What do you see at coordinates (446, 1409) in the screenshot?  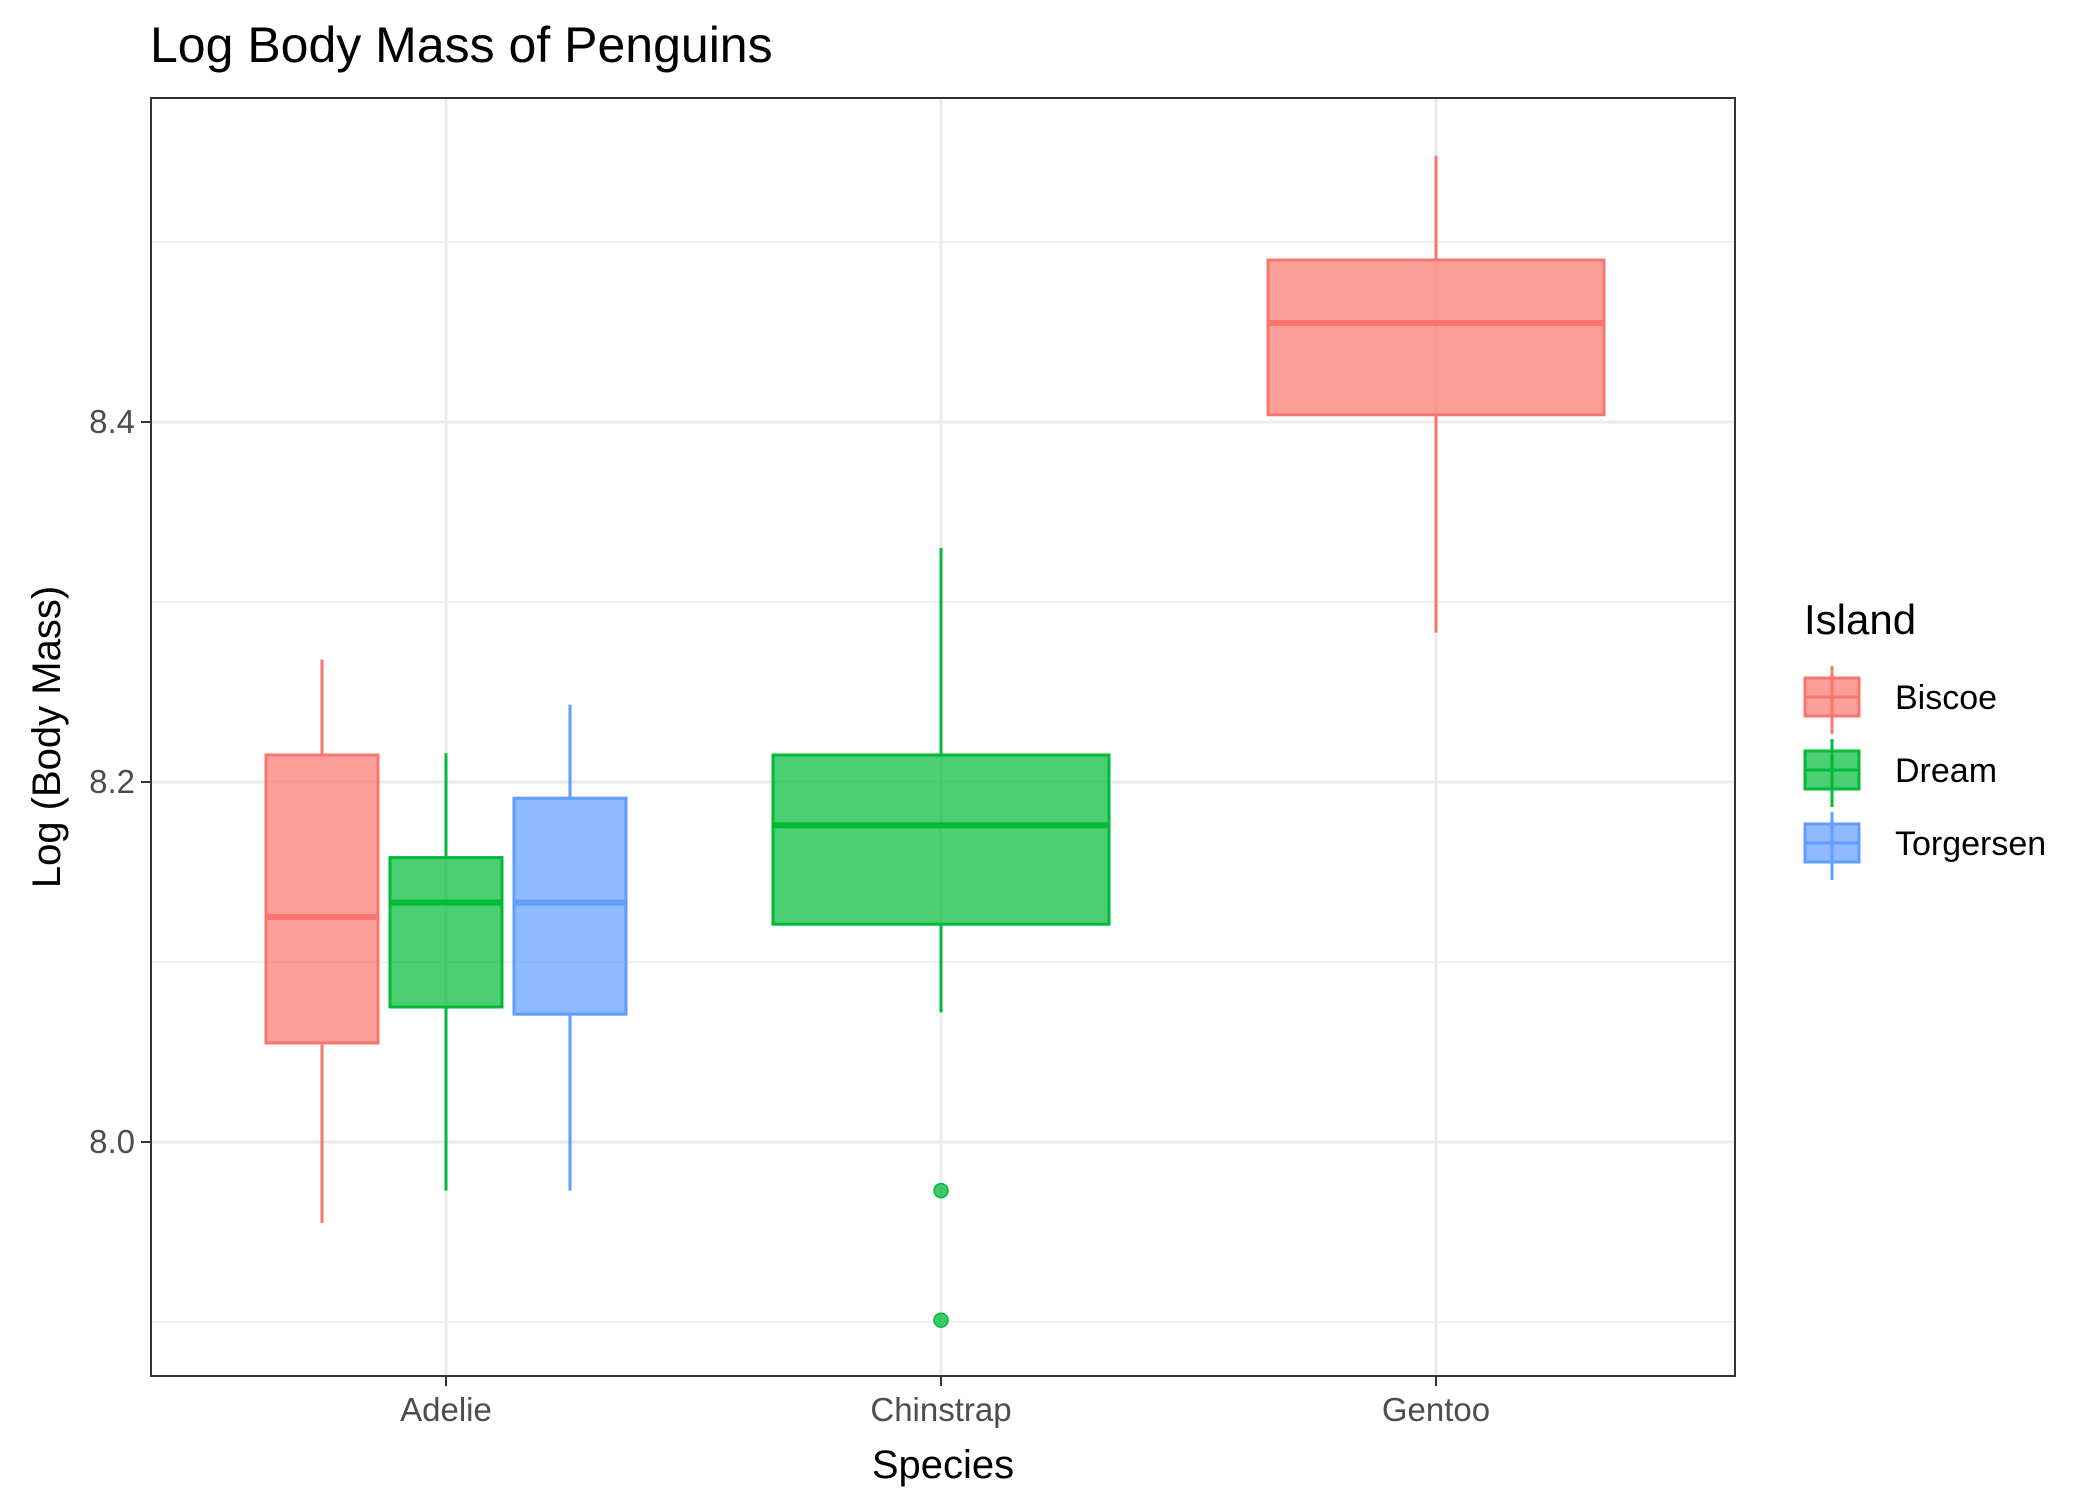 I see `x-tick-label-adelie: Adelie` at bounding box center [446, 1409].